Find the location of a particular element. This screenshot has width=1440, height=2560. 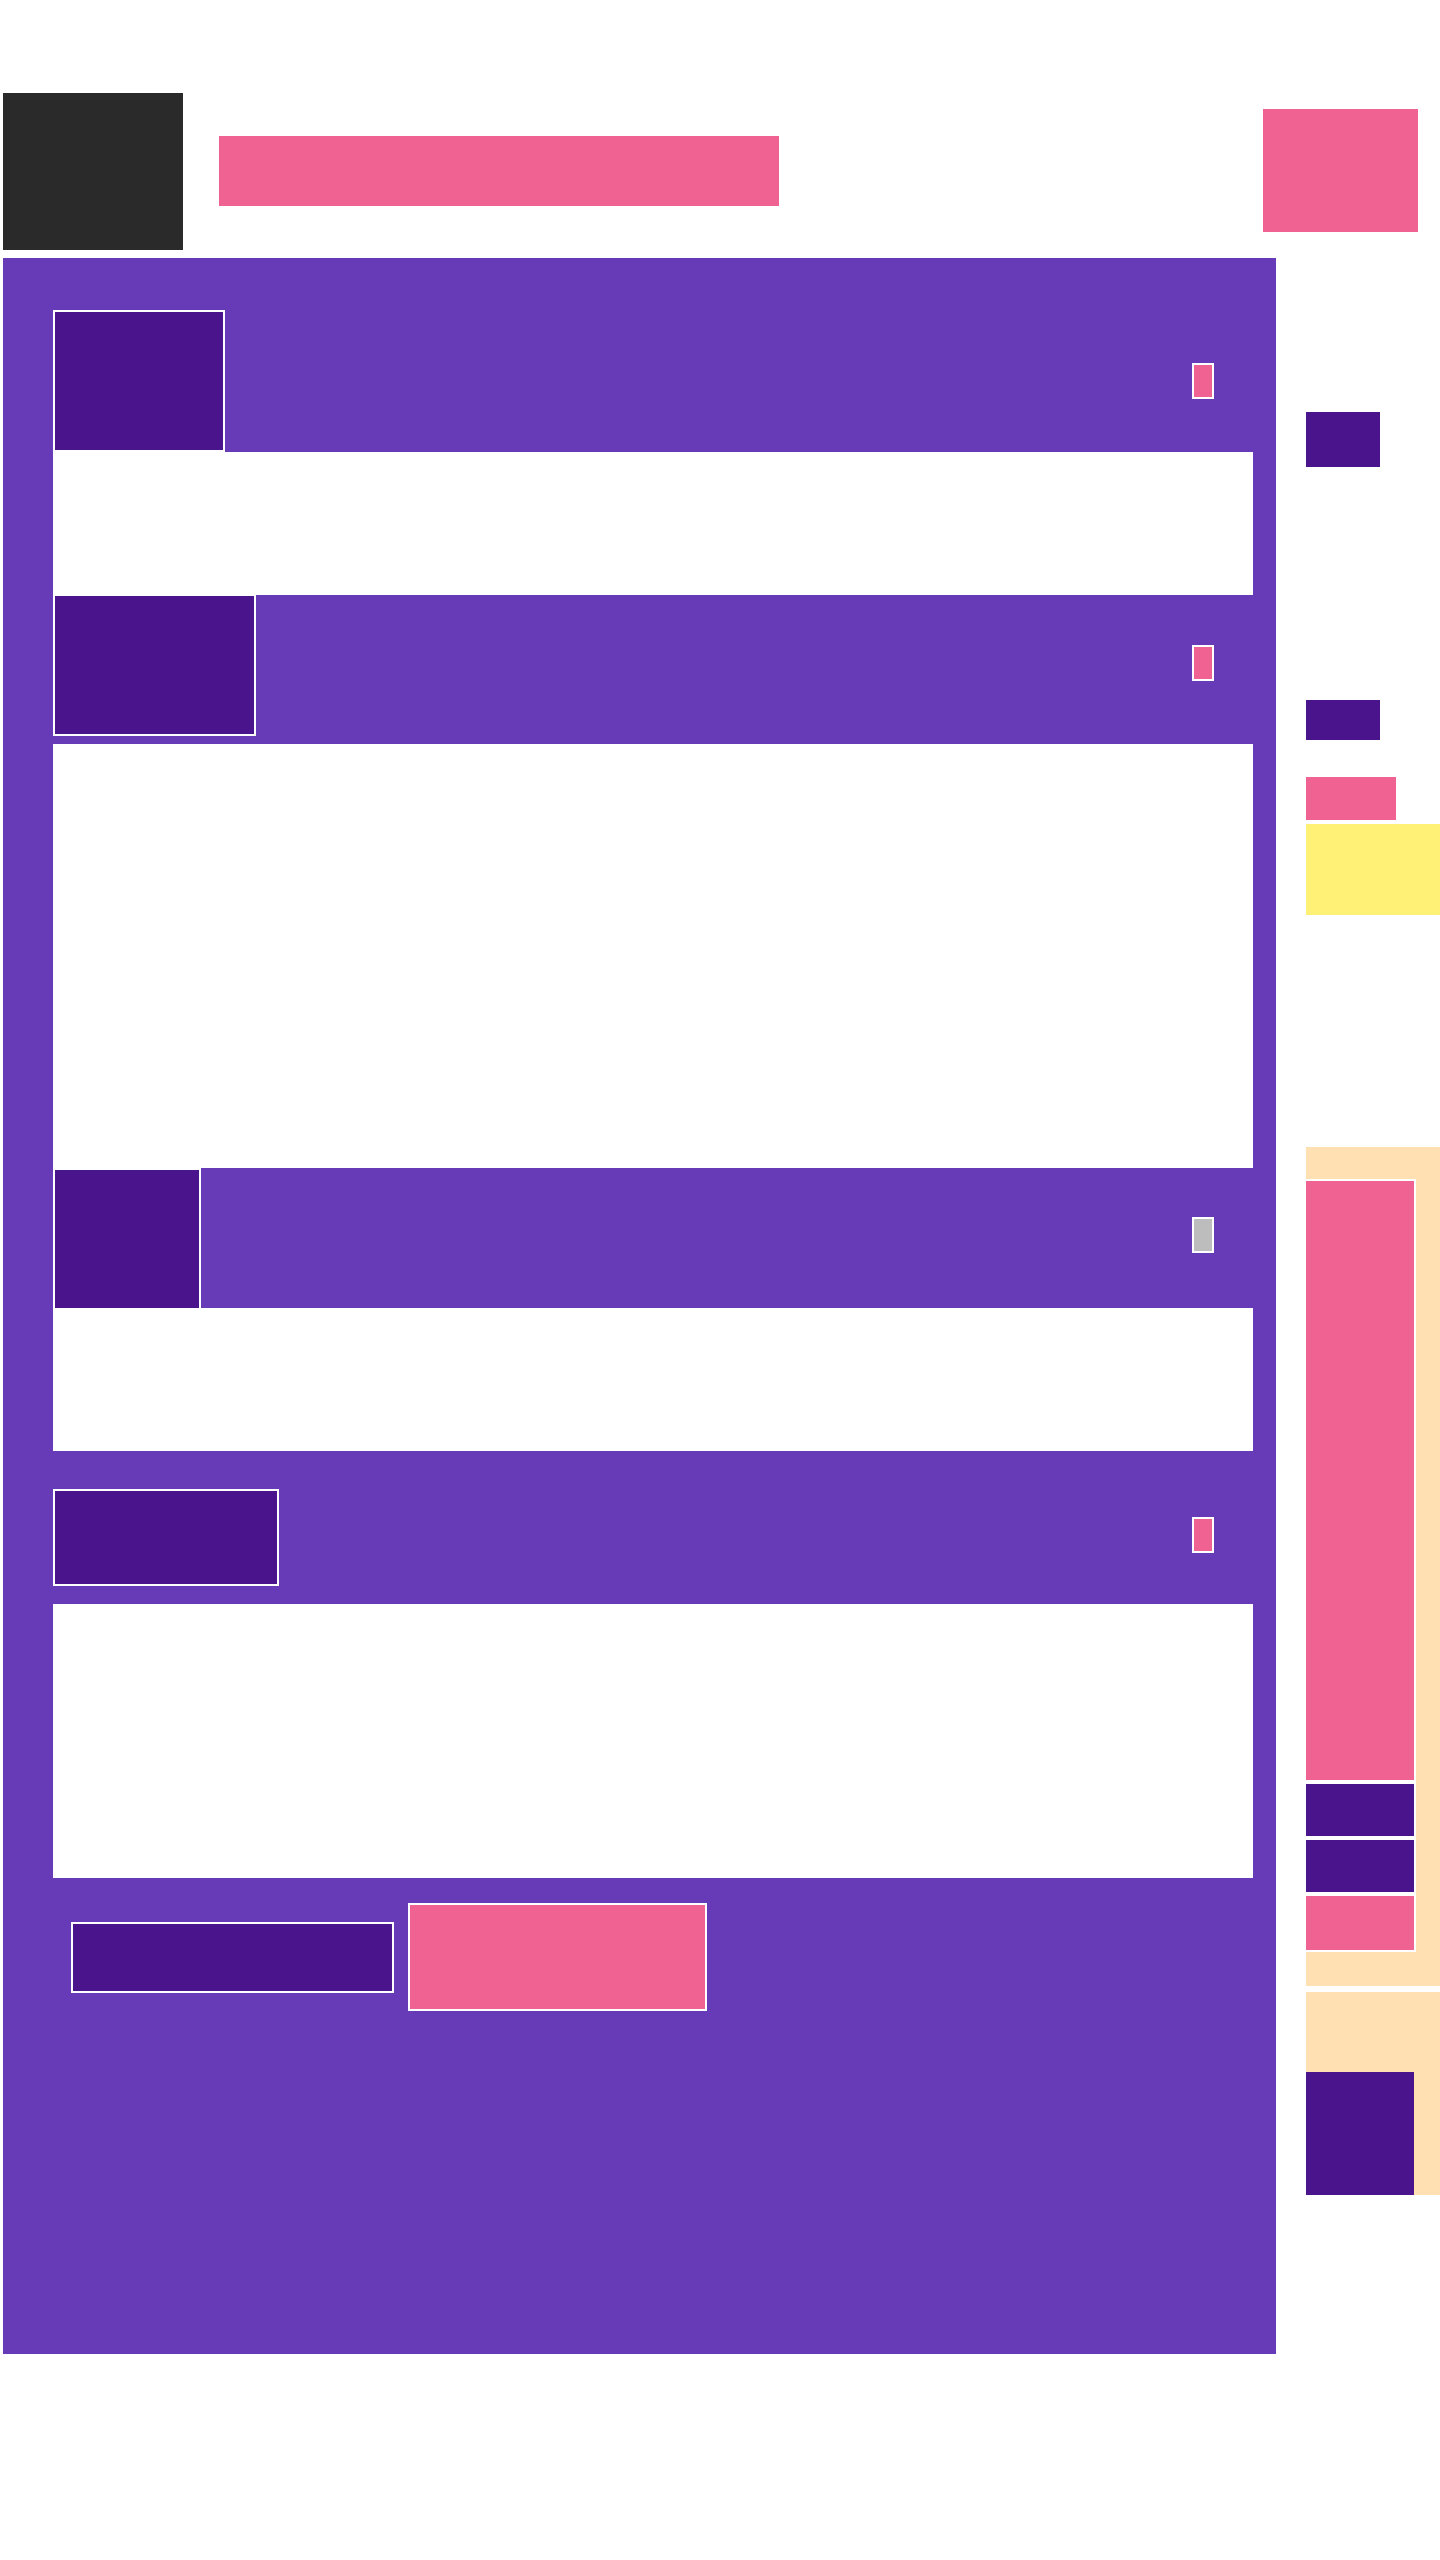

section-4-marker is located at coordinates (1203, 1535).